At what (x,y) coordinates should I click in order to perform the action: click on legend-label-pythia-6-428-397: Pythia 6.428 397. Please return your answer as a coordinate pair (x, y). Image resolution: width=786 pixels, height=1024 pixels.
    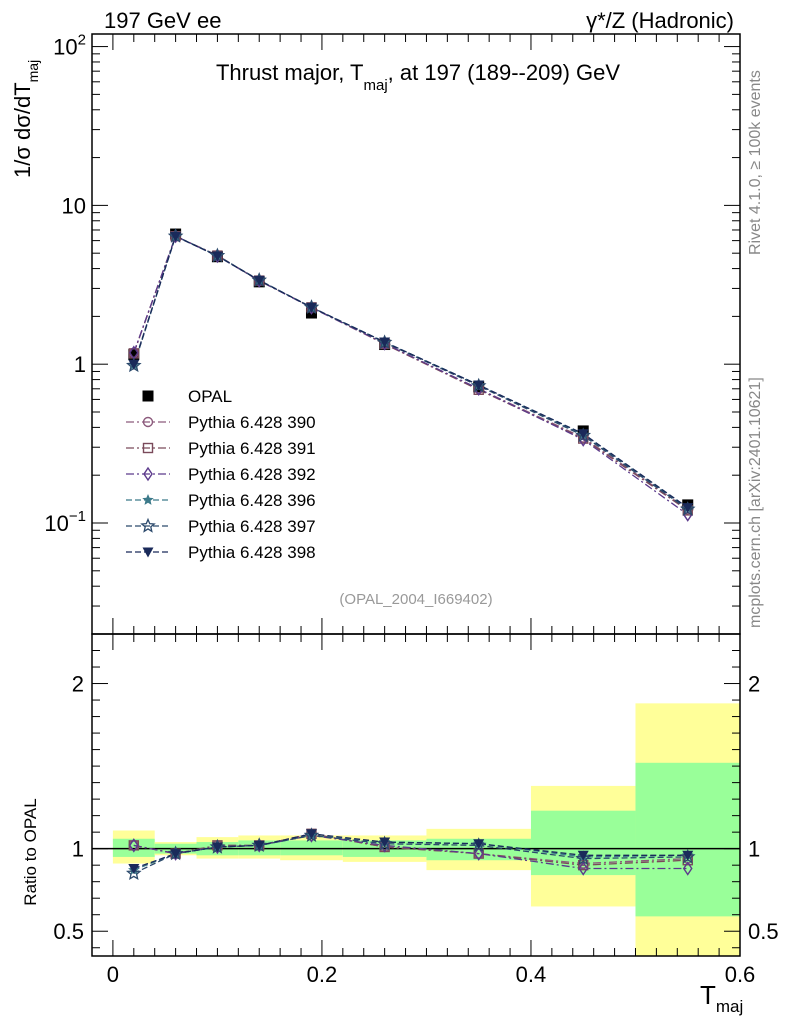
    Looking at the image, I should click on (252, 526).